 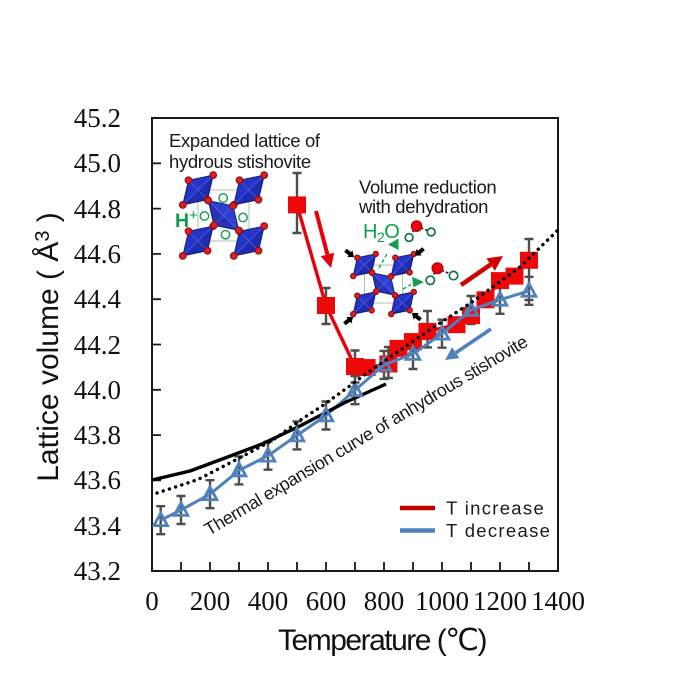 What do you see at coordinates (498, 530) in the screenshot?
I see `svg-text: T decrease` at bounding box center [498, 530].